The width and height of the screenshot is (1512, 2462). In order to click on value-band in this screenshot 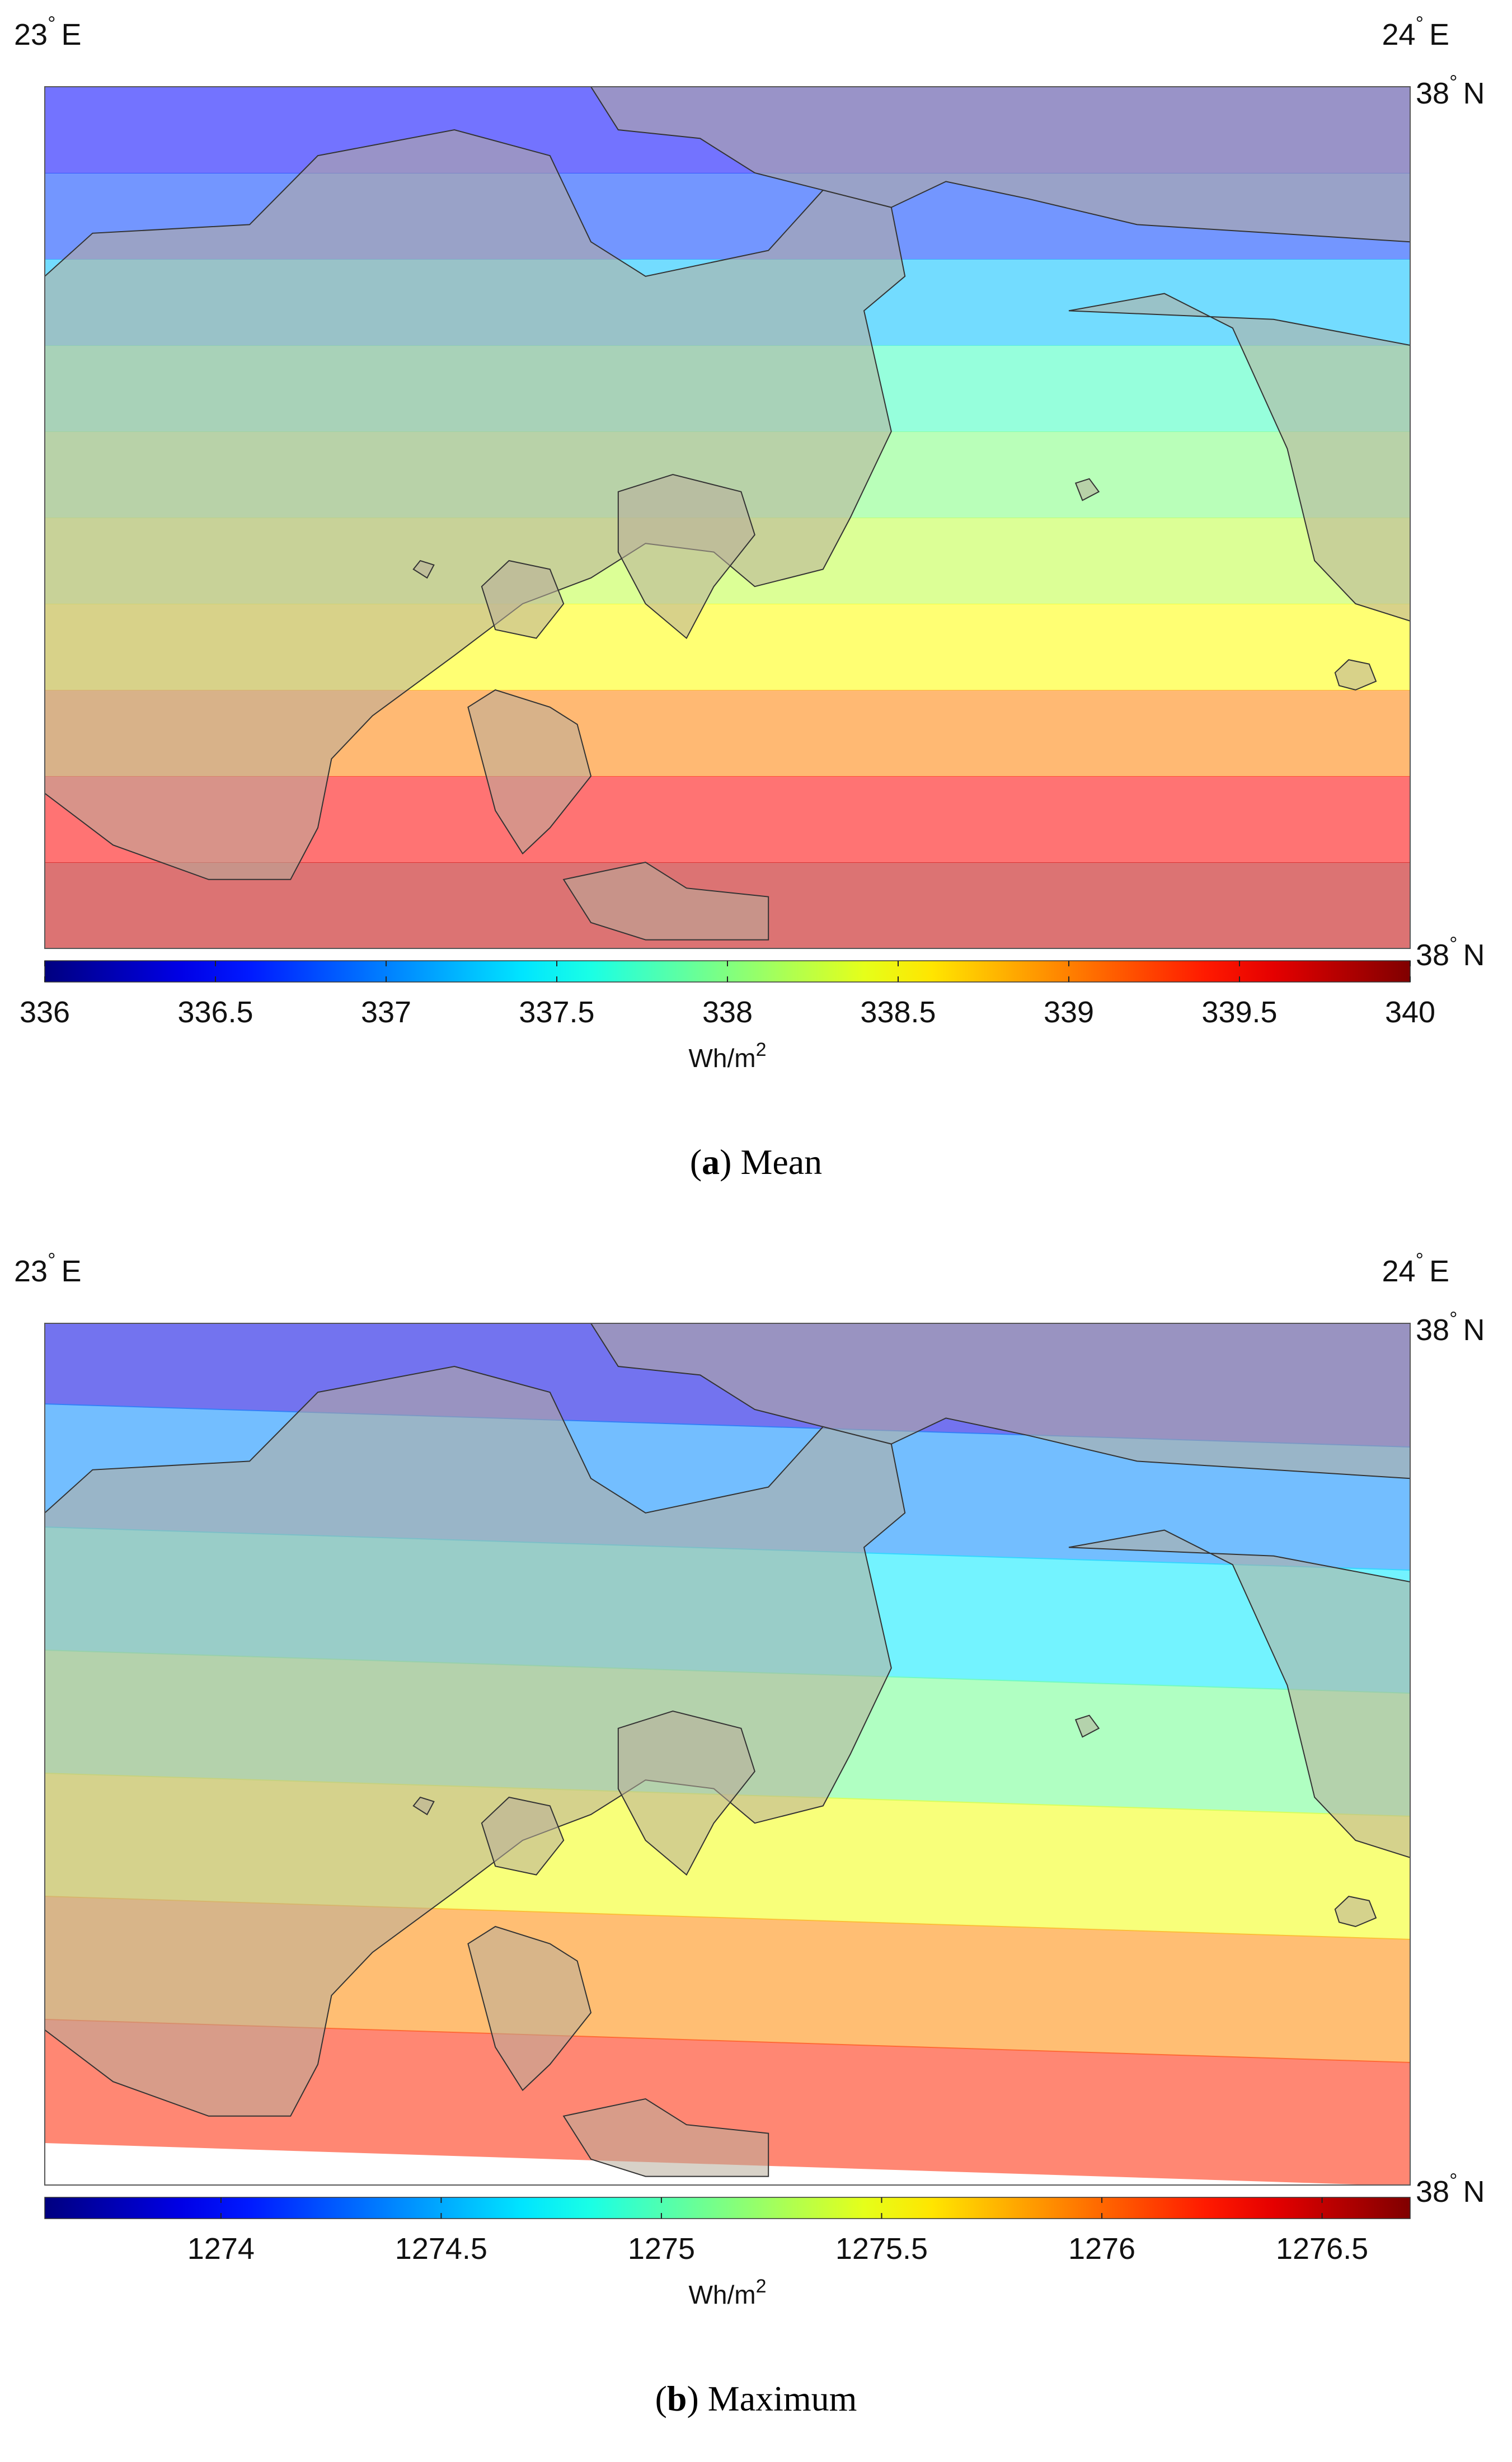, I will do `click(727, 2102)`.